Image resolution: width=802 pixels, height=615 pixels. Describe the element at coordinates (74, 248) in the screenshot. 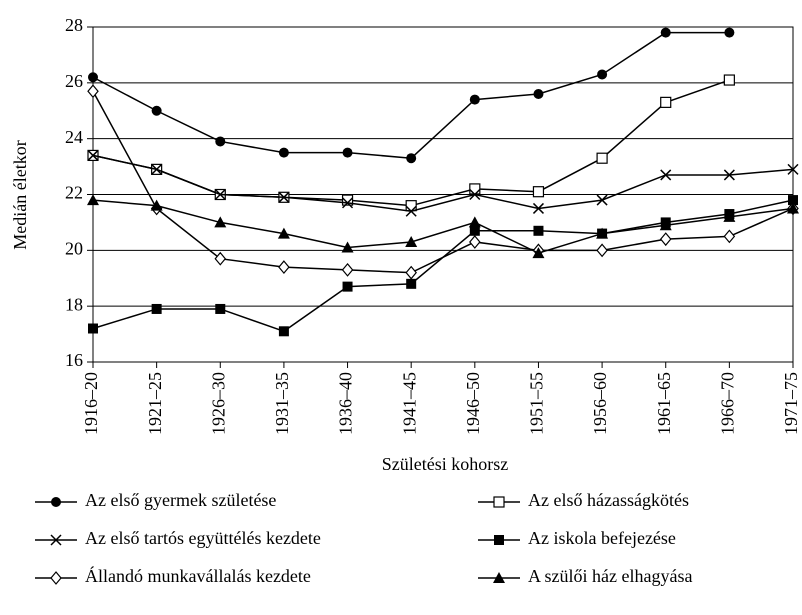

I see `y-tick-label: 20` at that location.